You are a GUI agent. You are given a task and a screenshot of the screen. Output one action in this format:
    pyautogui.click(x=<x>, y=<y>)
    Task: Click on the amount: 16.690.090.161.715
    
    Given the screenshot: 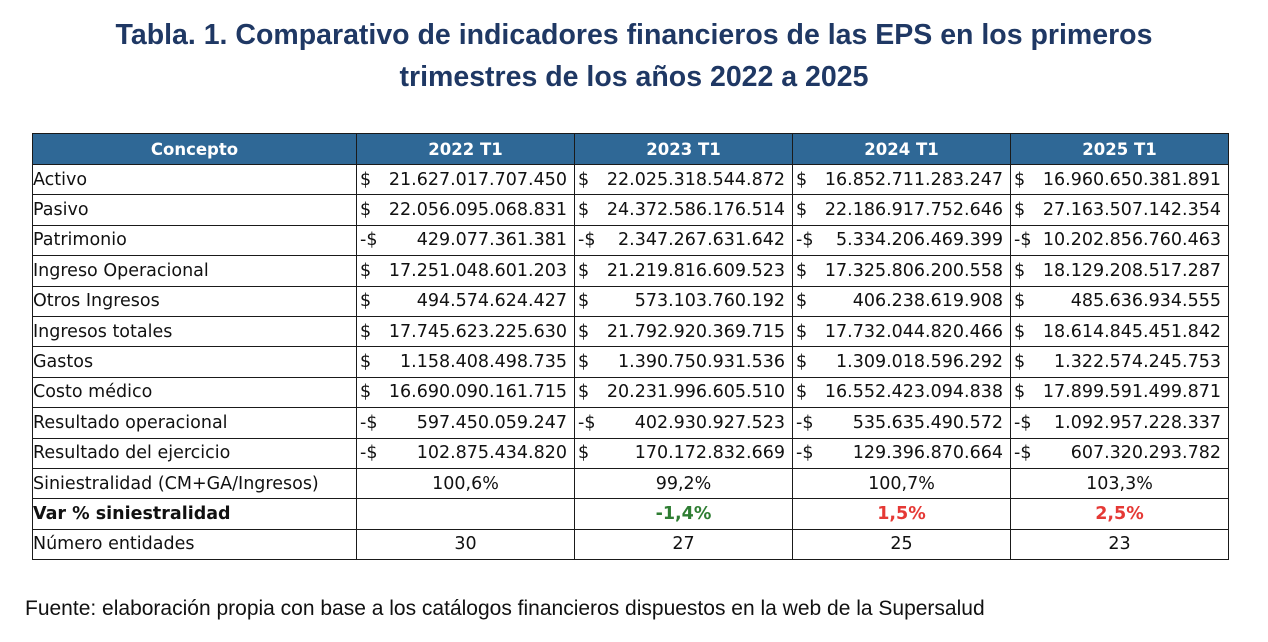 What is the action you would take?
    pyautogui.click(x=477, y=392)
    